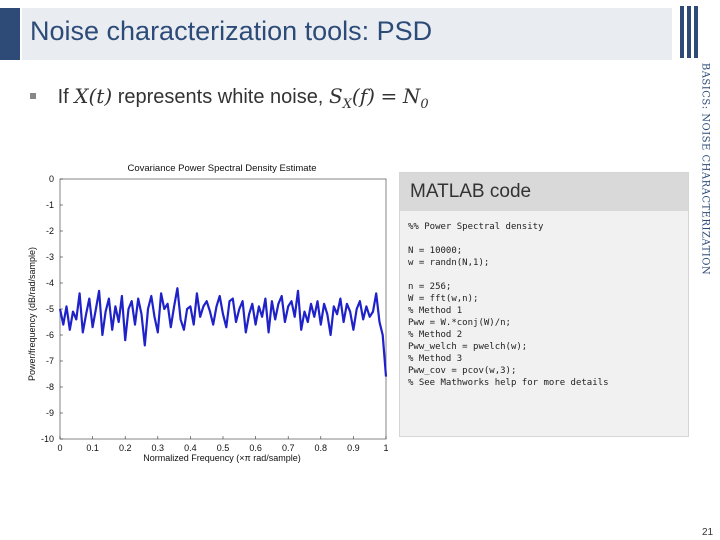 This screenshot has height=540, width=720. I want to click on bullet-marker, so click(33, 95).